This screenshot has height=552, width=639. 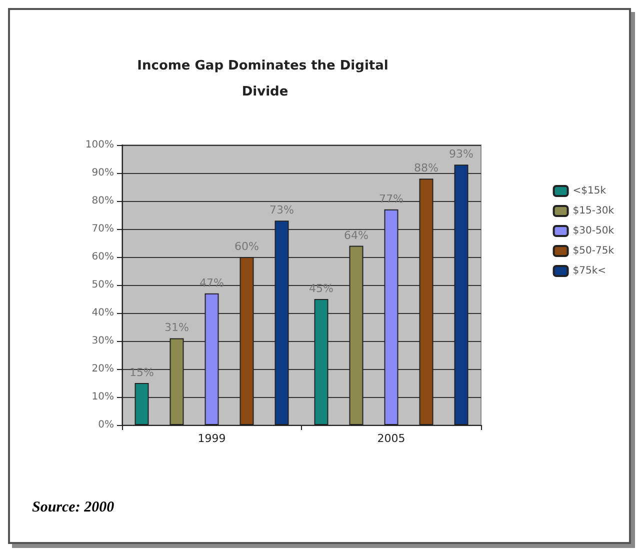 What do you see at coordinates (103, 397) in the screenshot?
I see `y-tick-label: 10%` at bounding box center [103, 397].